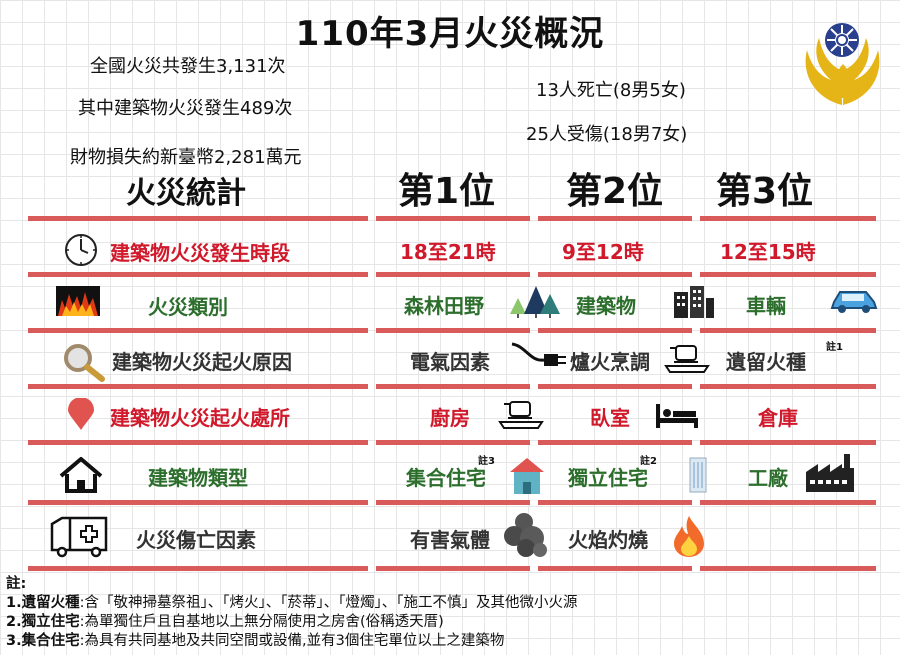 The width and height of the screenshot is (900, 655). What do you see at coordinates (43, 641) in the screenshot?
I see `note-3-term: 3.集合住宅` at bounding box center [43, 641].